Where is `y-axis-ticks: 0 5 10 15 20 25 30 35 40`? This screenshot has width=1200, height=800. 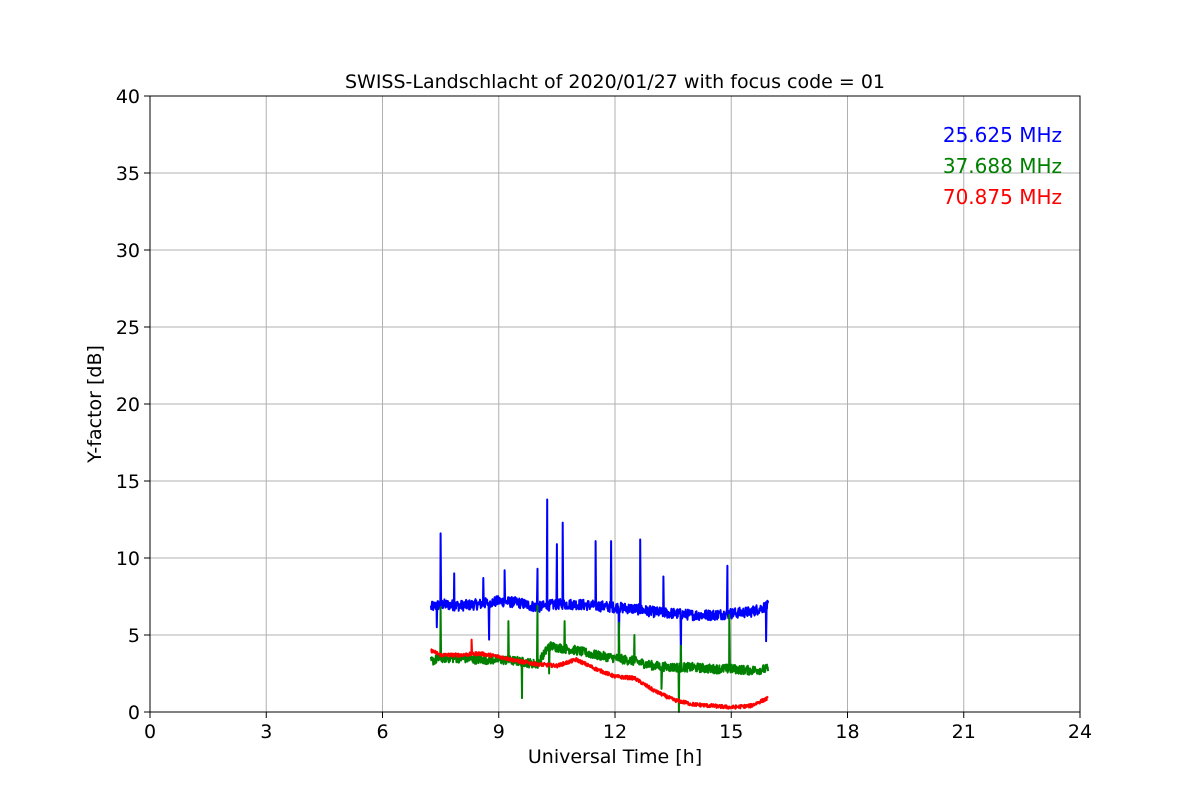 y-axis-ticks: 0 5 10 15 20 25 30 35 40 is located at coordinates (133, 405).